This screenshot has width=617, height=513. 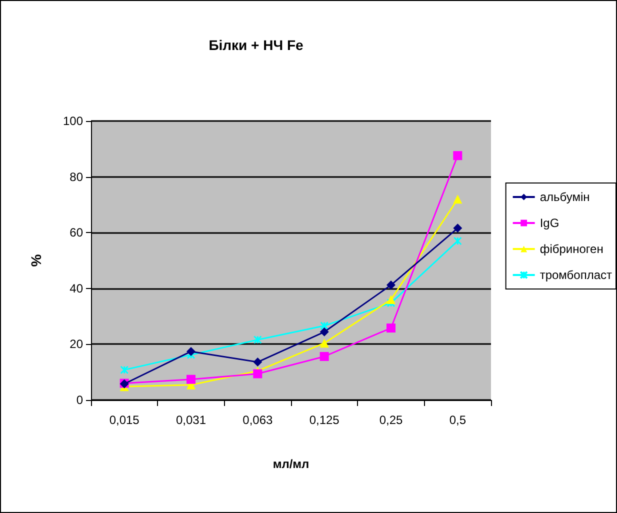 I want to click on x-tick-label: 0,031, so click(x=191, y=420).